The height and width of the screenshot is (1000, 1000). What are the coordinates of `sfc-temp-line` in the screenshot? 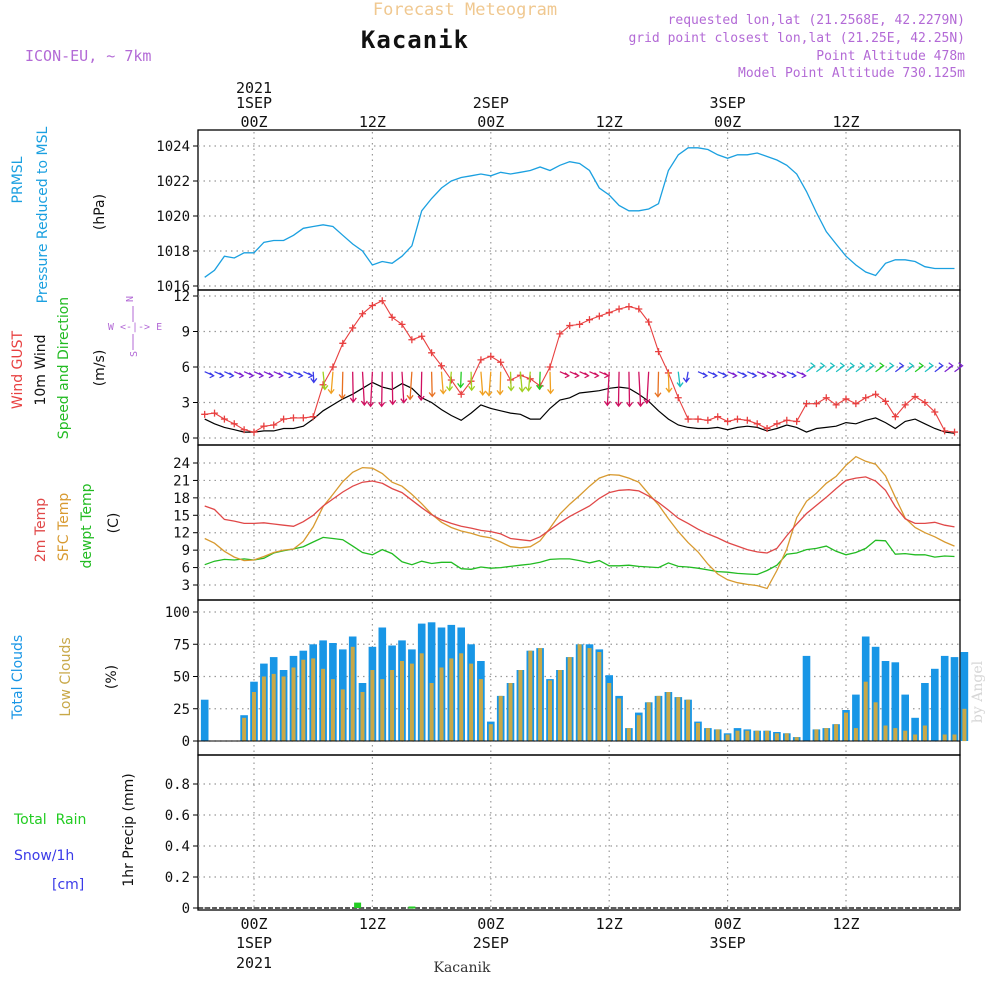 It's located at (579, 522).